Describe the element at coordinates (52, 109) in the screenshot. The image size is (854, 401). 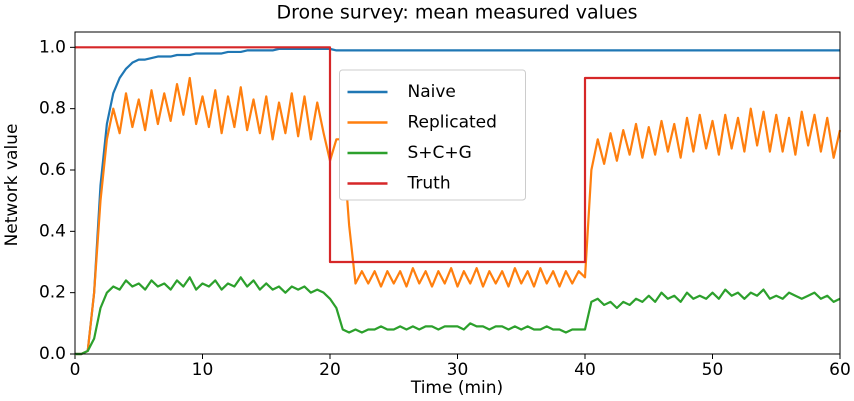
I see `y-tick-label: 0.8` at that location.